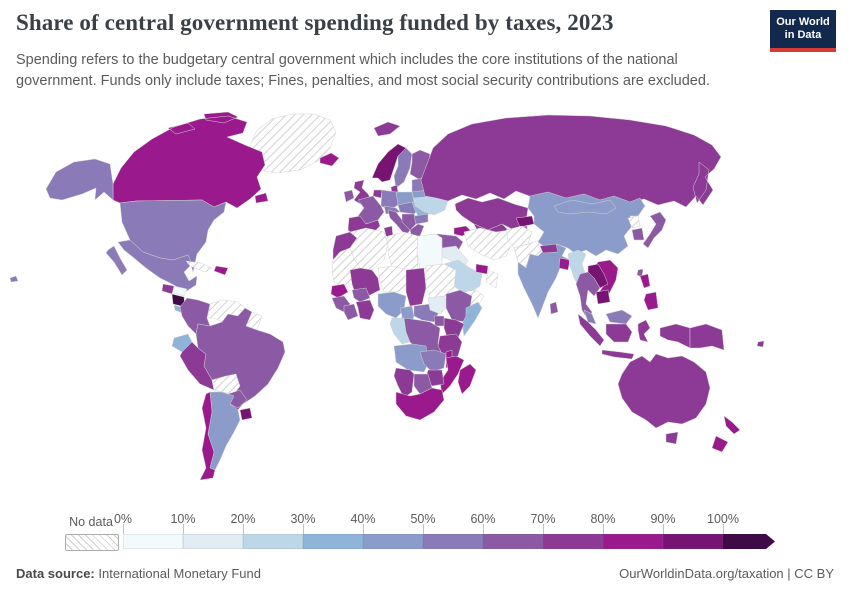 The height and width of the screenshot is (600, 850). I want to click on legend-tick-label-10%: 10%, so click(183, 519).